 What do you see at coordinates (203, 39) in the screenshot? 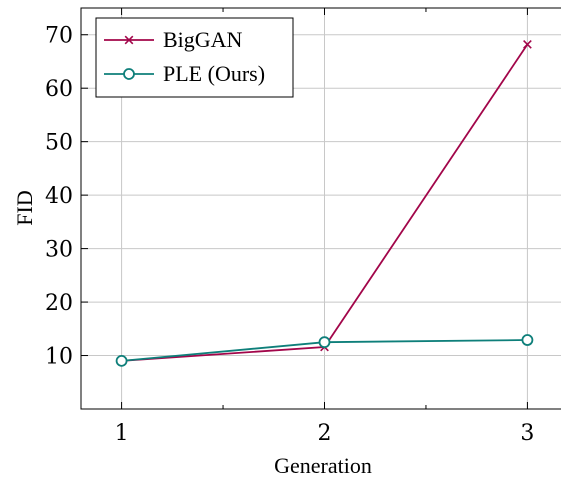
I see `legend-label: BigGAN` at bounding box center [203, 39].